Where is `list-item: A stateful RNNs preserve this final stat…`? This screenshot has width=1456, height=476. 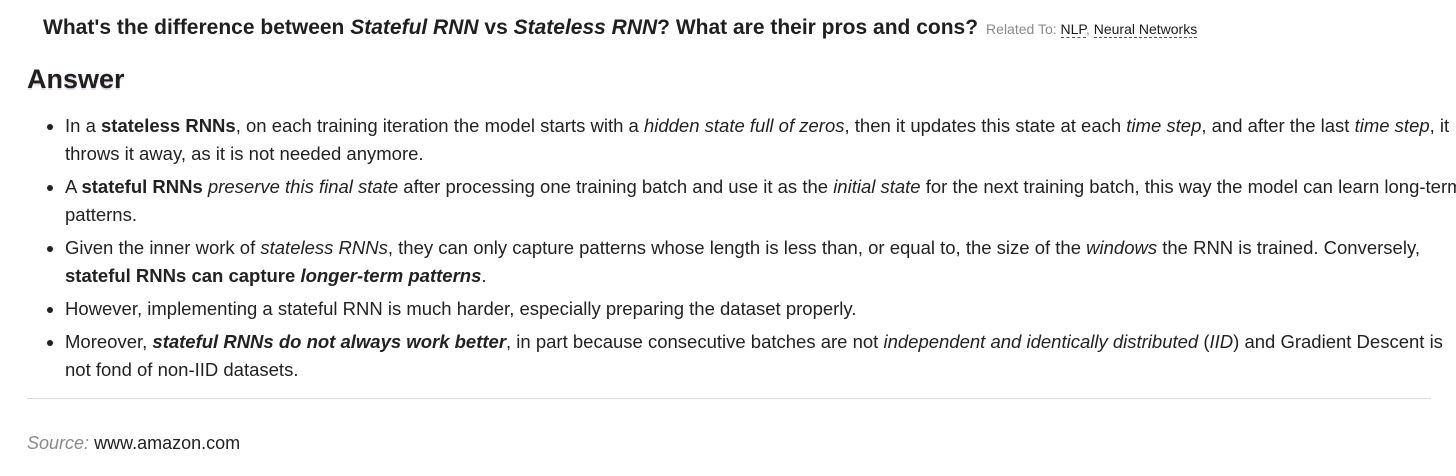 list-item: A stateful RNNs preserve this final stat… is located at coordinates (760, 201).